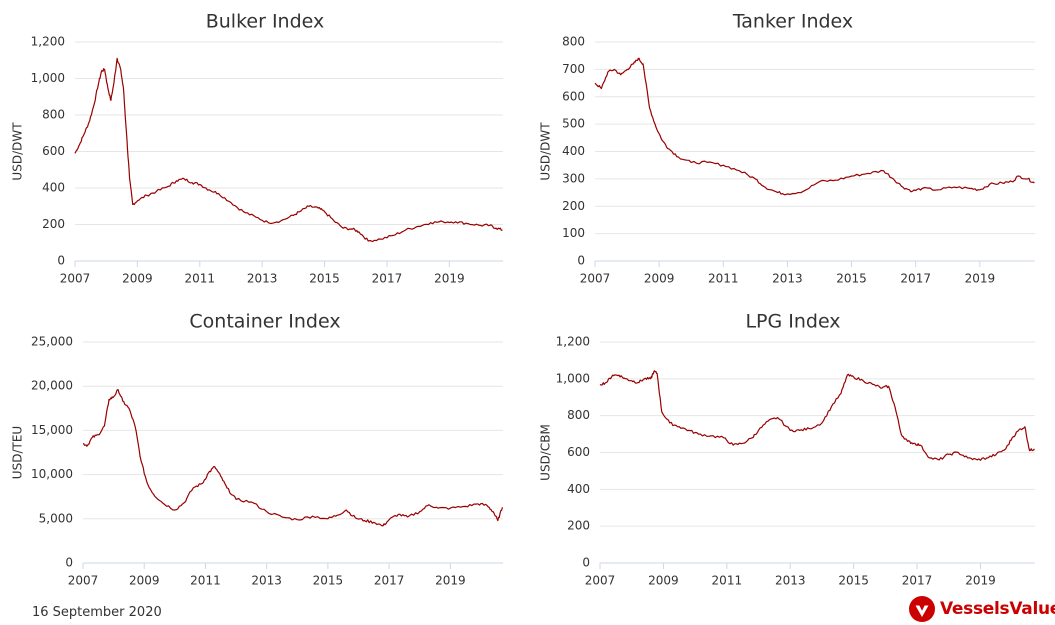  Describe the element at coordinates (546, 452) in the screenshot. I see `lpg-index-y-axis-title: USD/CBM` at that location.